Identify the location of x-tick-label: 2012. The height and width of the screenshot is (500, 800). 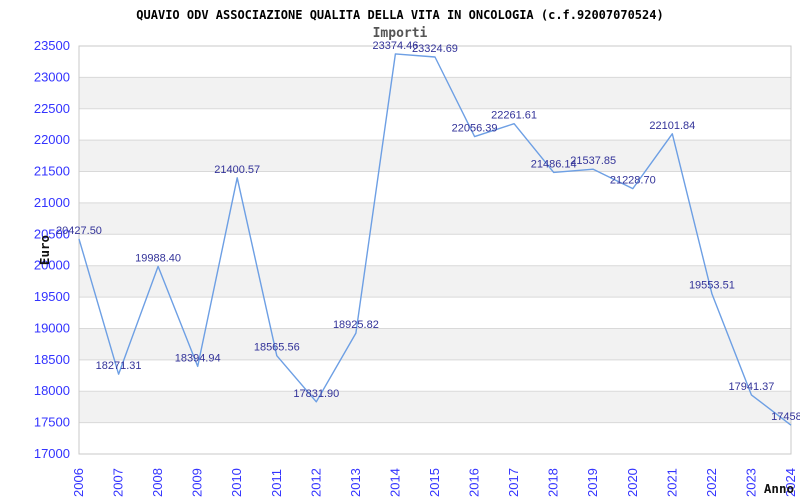
(315, 482).